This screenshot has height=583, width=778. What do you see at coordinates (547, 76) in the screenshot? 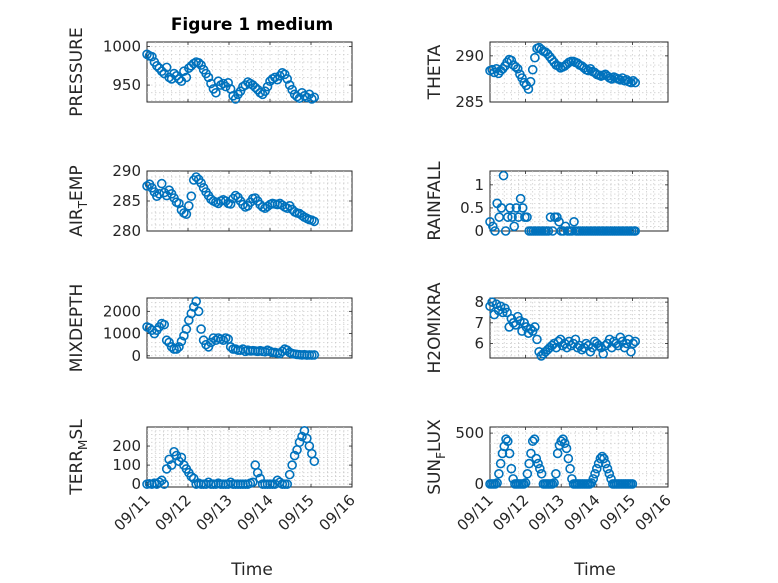
I see `subplot-theta: 285 290 THETA` at bounding box center [547, 76].